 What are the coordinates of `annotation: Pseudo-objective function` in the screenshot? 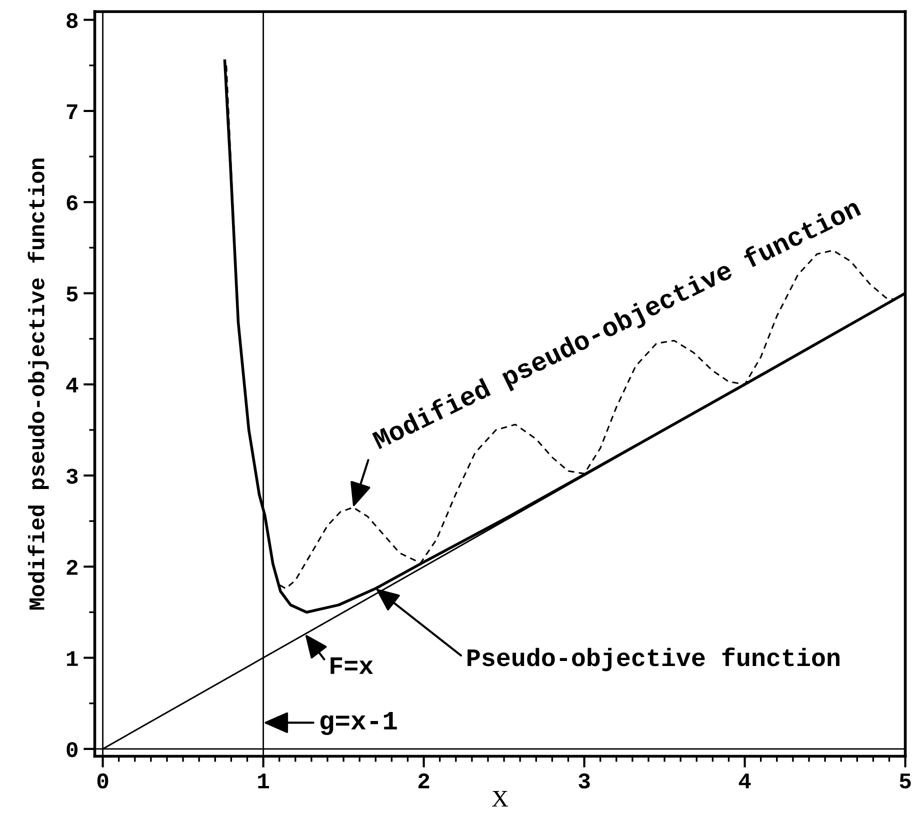 It's located at (654, 660).